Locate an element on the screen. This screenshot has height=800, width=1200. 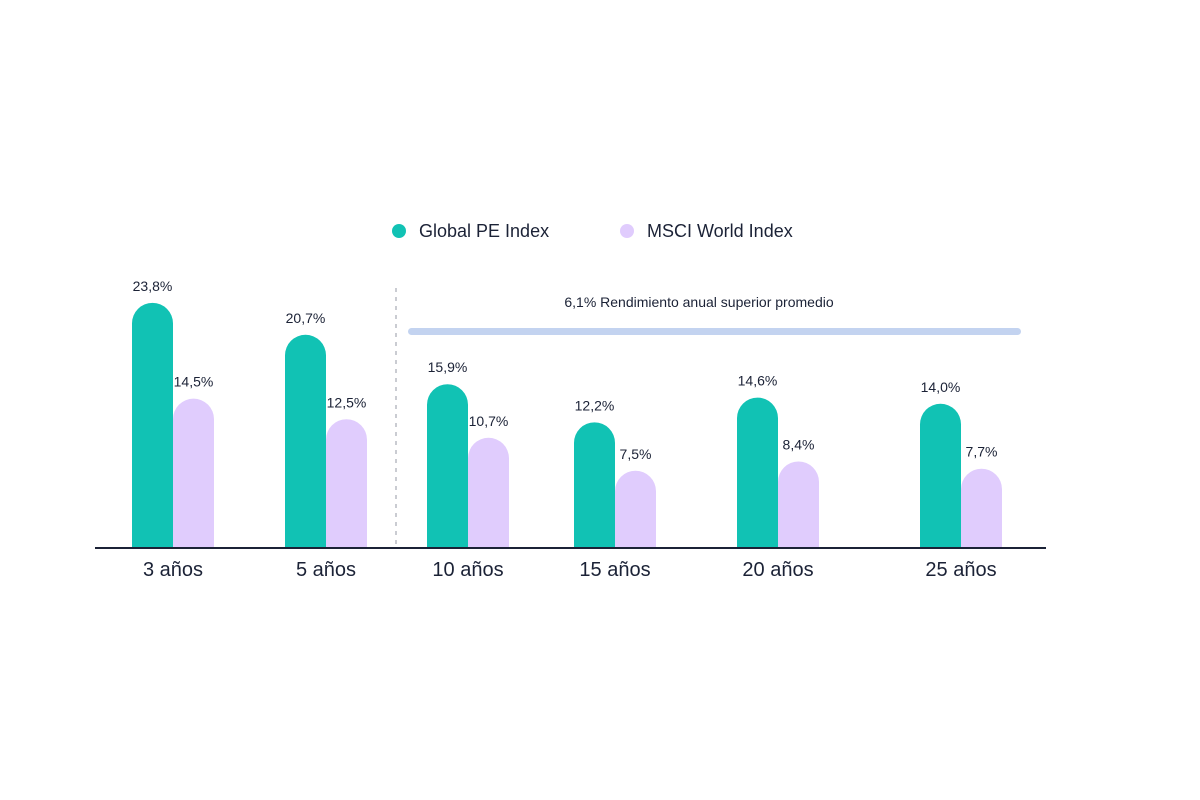
value-label-global-pe-0: 23,8% is located at coordinates (153, 286).